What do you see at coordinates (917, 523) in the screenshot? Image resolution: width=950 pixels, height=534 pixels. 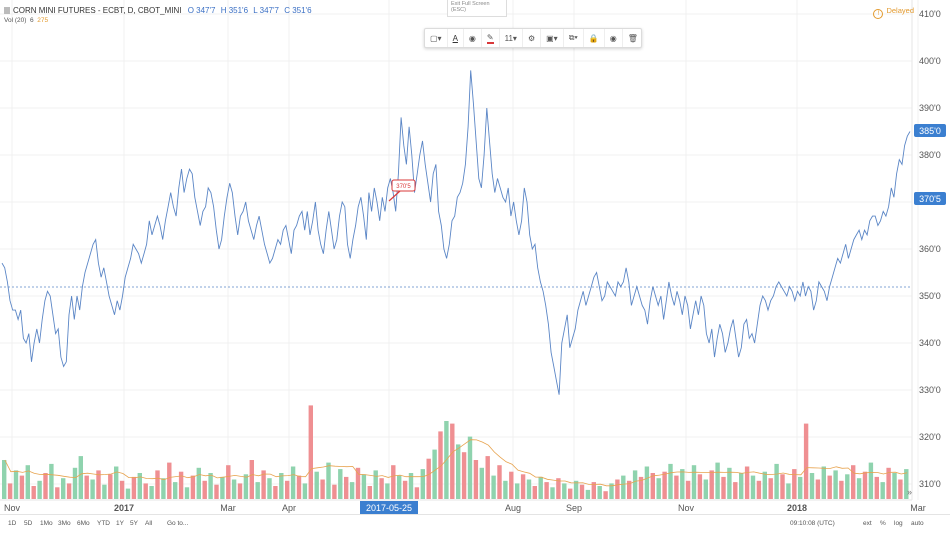 I see `auto-toggle: auto` at bounding box center [917, 523].